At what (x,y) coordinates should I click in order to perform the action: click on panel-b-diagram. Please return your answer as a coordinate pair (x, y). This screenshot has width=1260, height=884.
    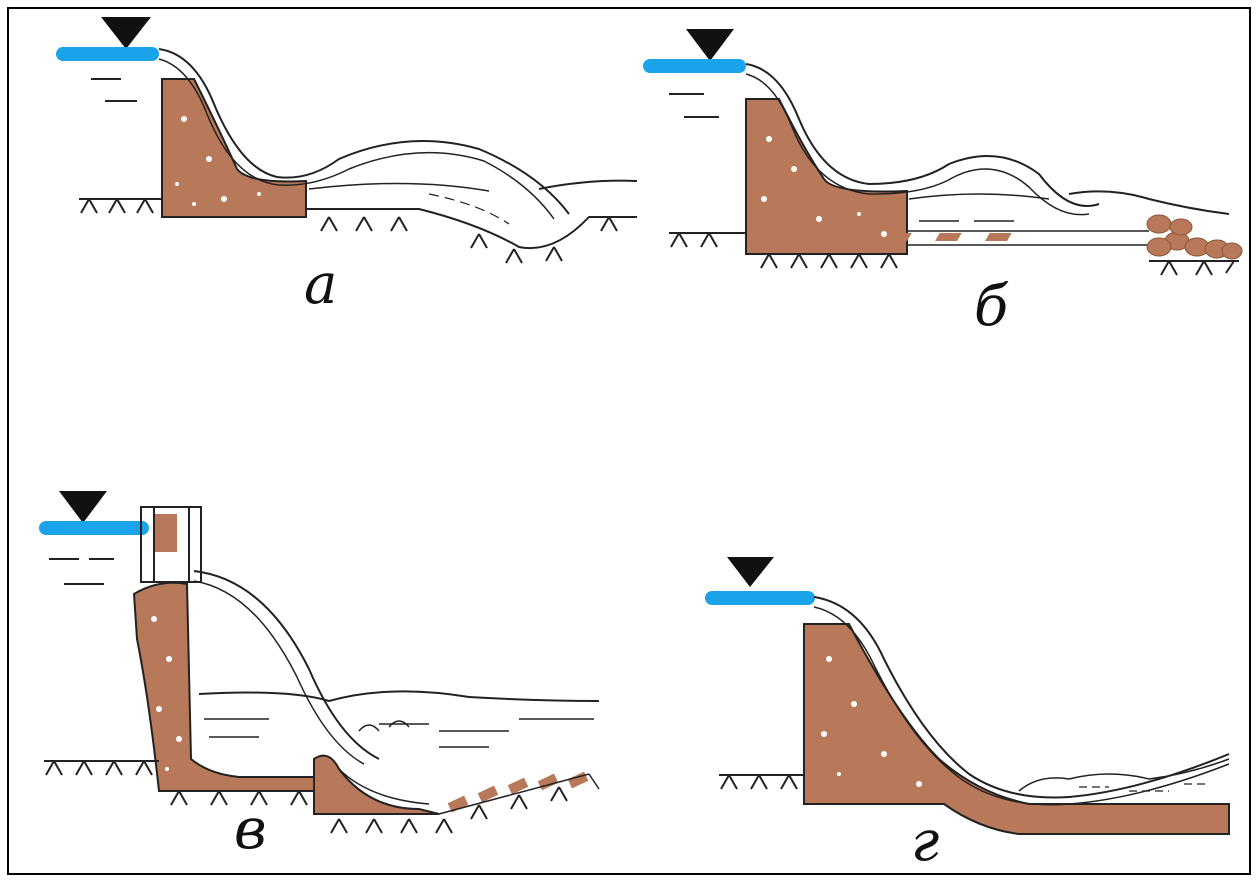
    Looking at the image, I should click on (943, 152).